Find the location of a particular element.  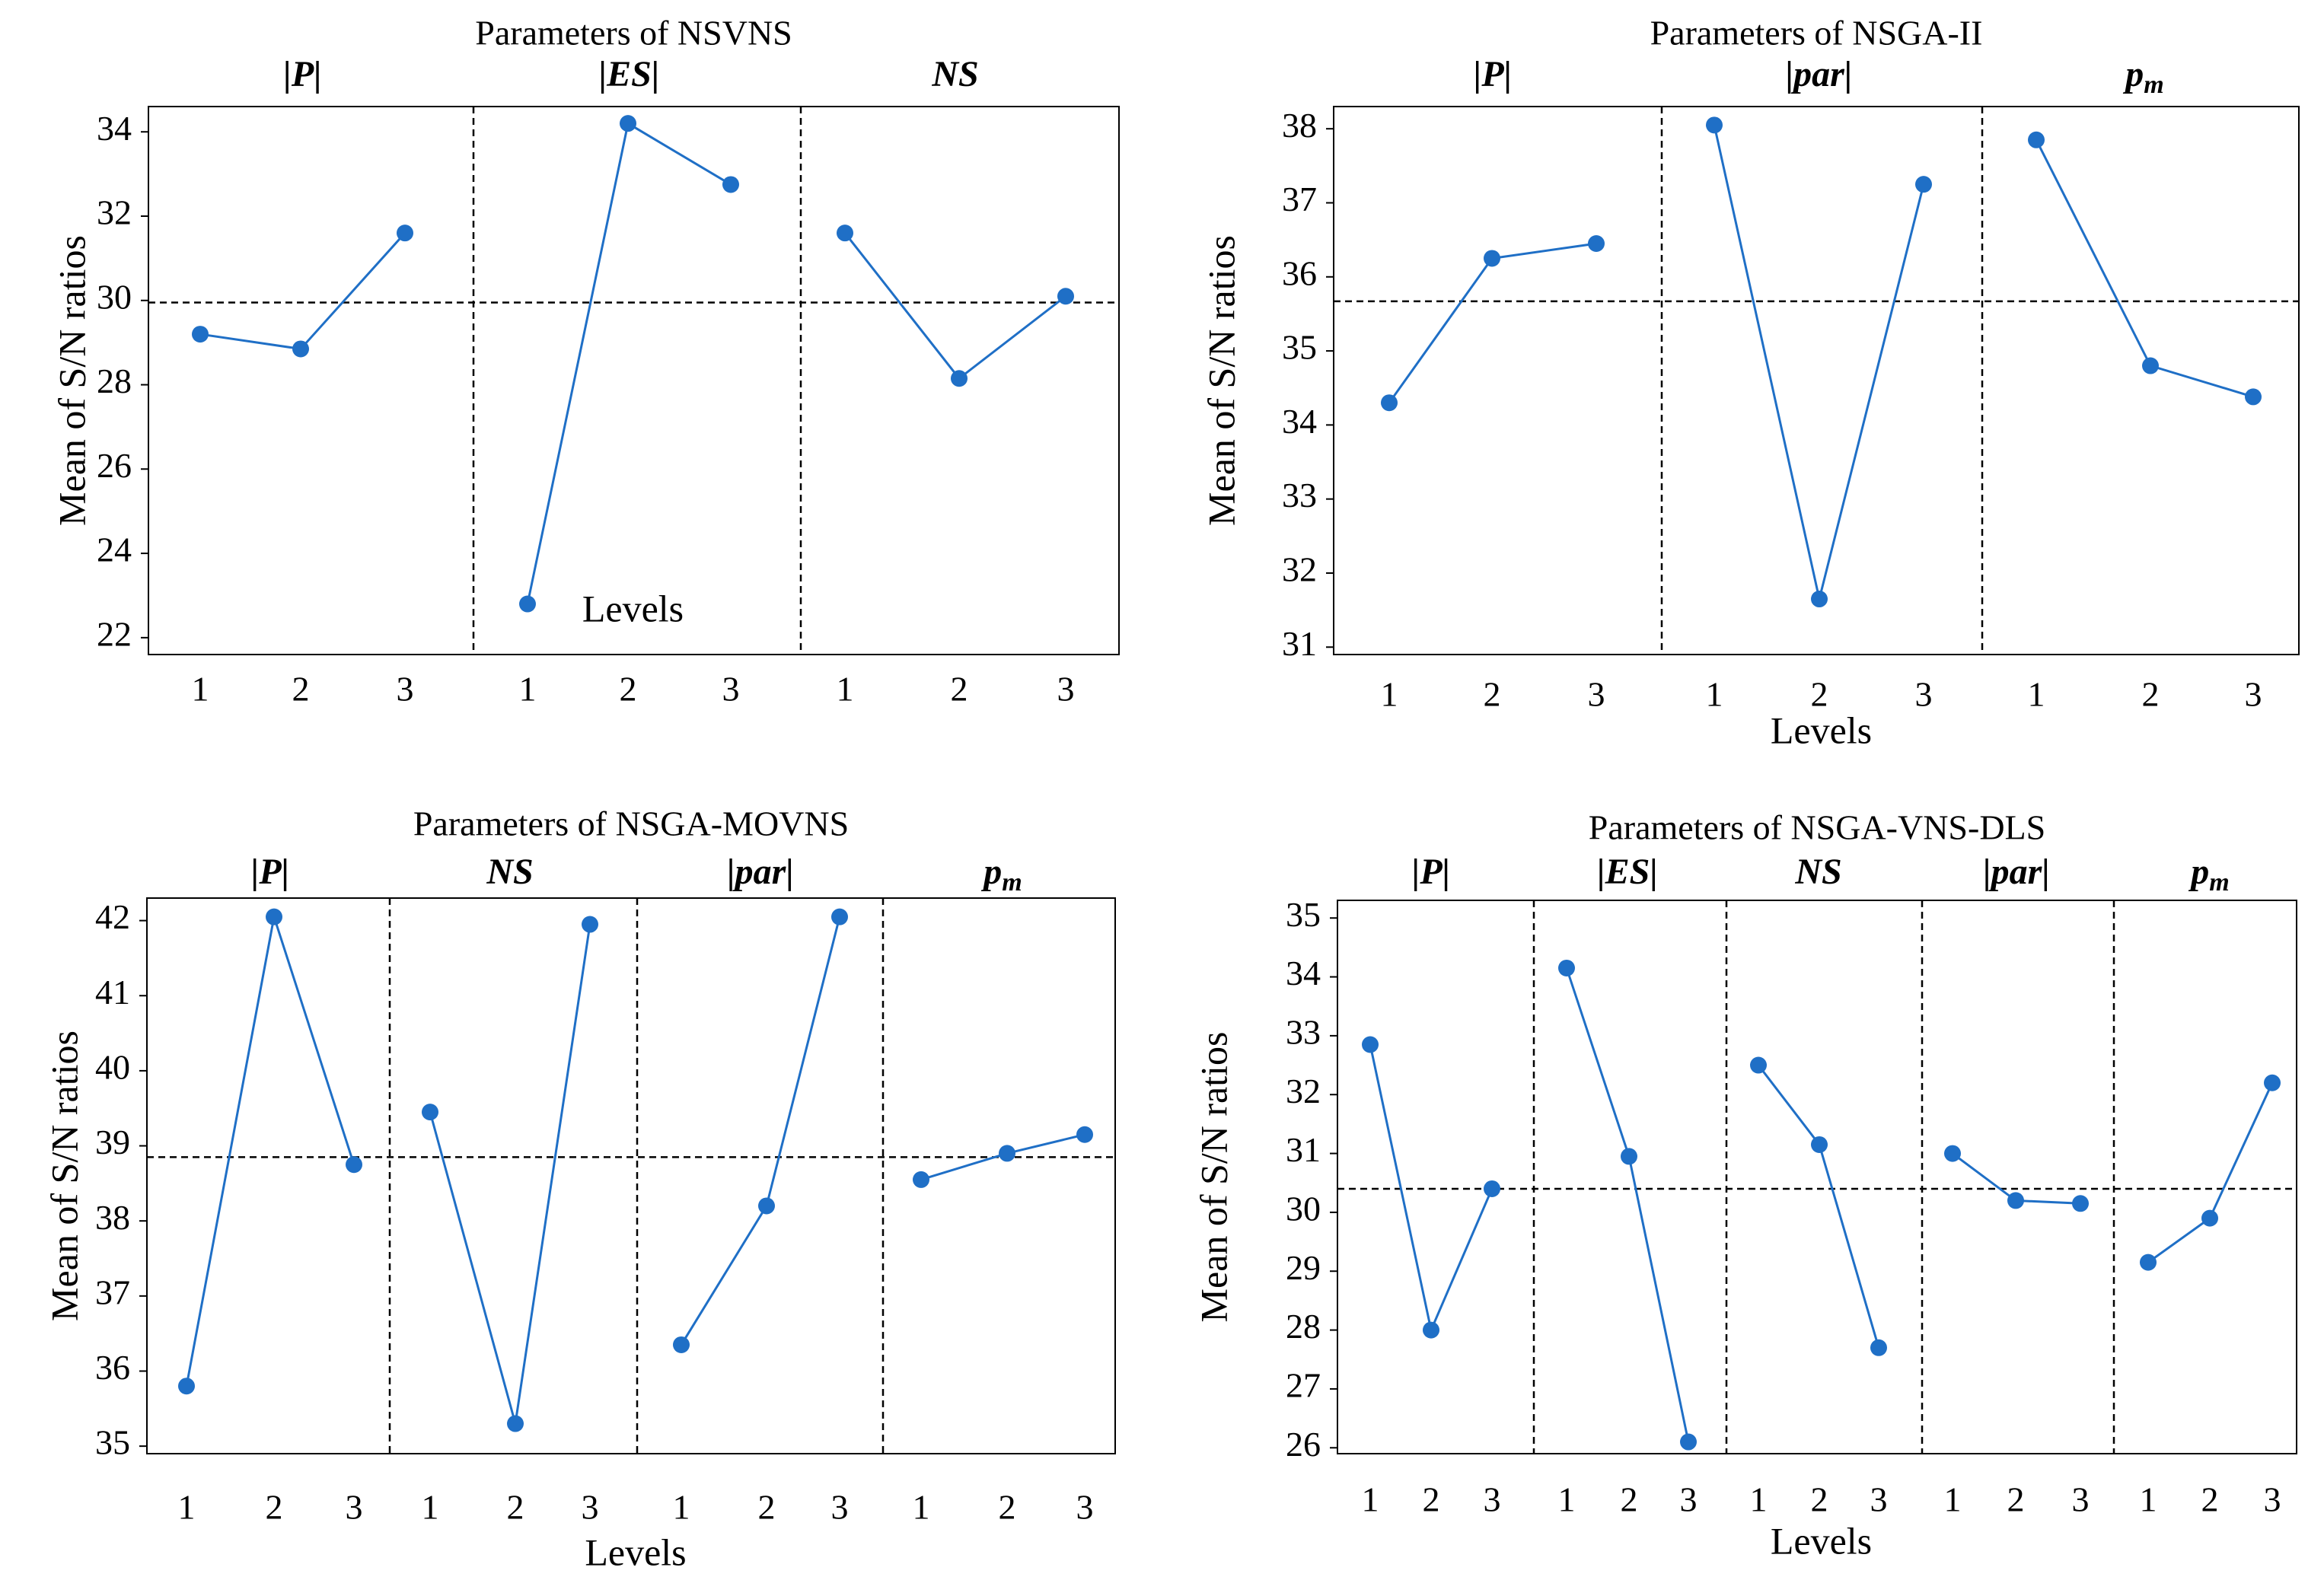

y-tick-label: 27 is located at coordinates (1303, 1384).